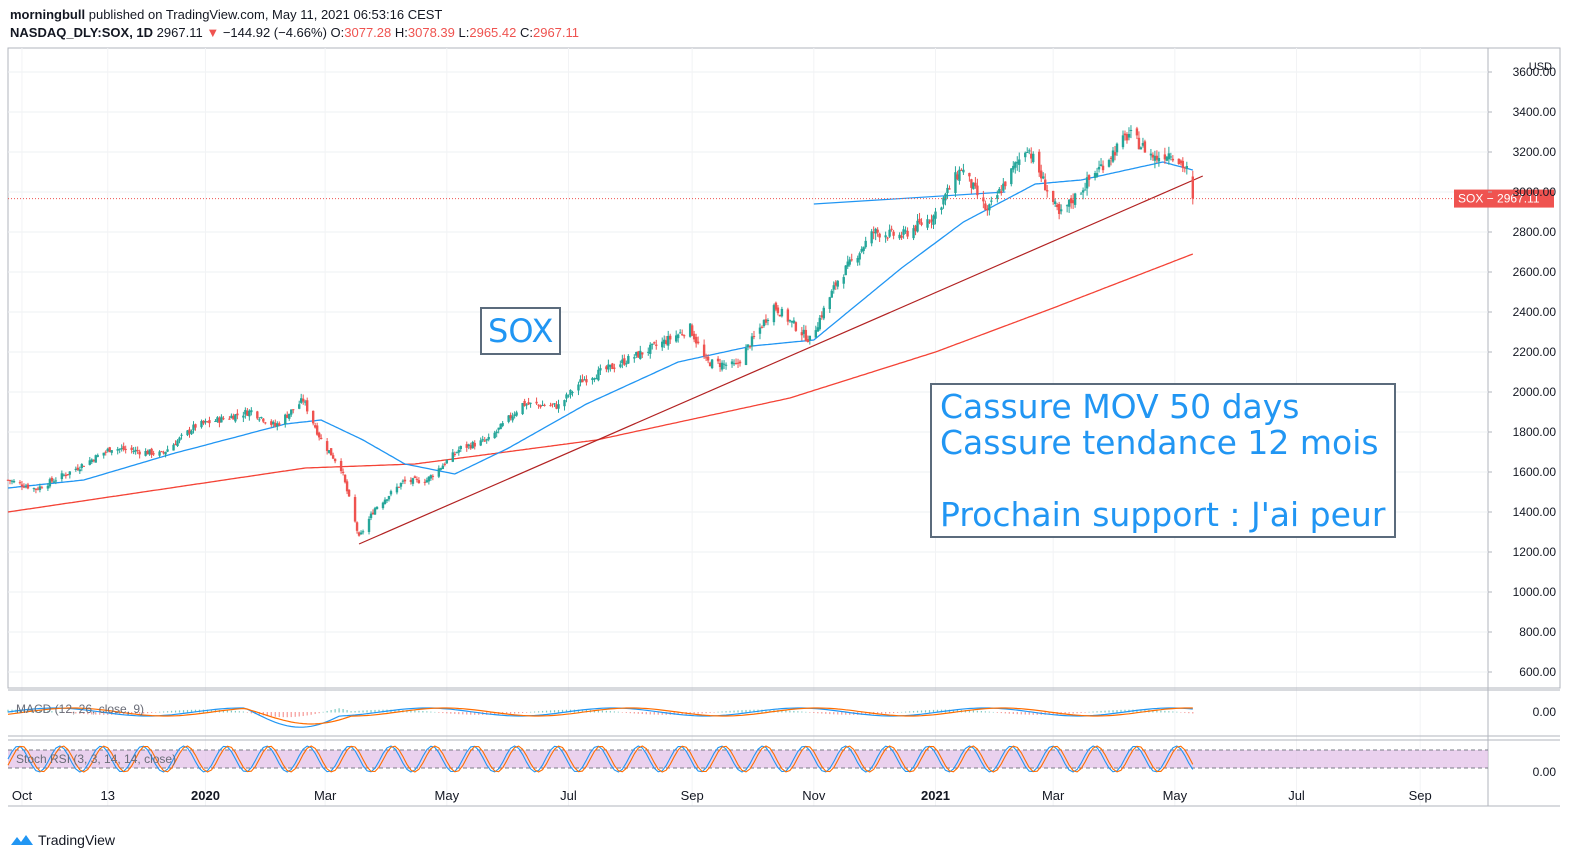  Describe the element at coordinates (1120, 406) in the screenshot. I see `note-line-1: Cassure MOV 50 days` at that location.